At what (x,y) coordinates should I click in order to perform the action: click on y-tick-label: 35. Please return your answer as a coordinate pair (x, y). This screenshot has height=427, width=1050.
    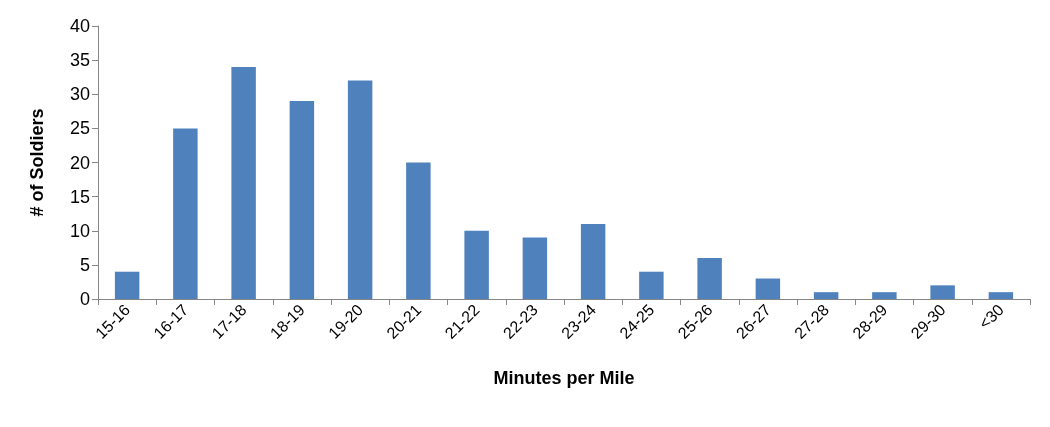
    Looking at the image, I should click on (79, 60).